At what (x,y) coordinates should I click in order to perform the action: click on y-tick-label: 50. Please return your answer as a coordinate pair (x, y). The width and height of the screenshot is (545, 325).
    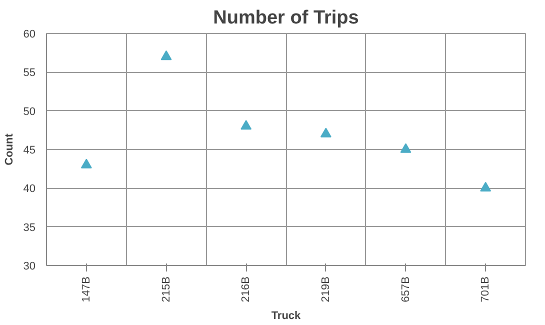
    Looking at the image, I should click on (29, 112).